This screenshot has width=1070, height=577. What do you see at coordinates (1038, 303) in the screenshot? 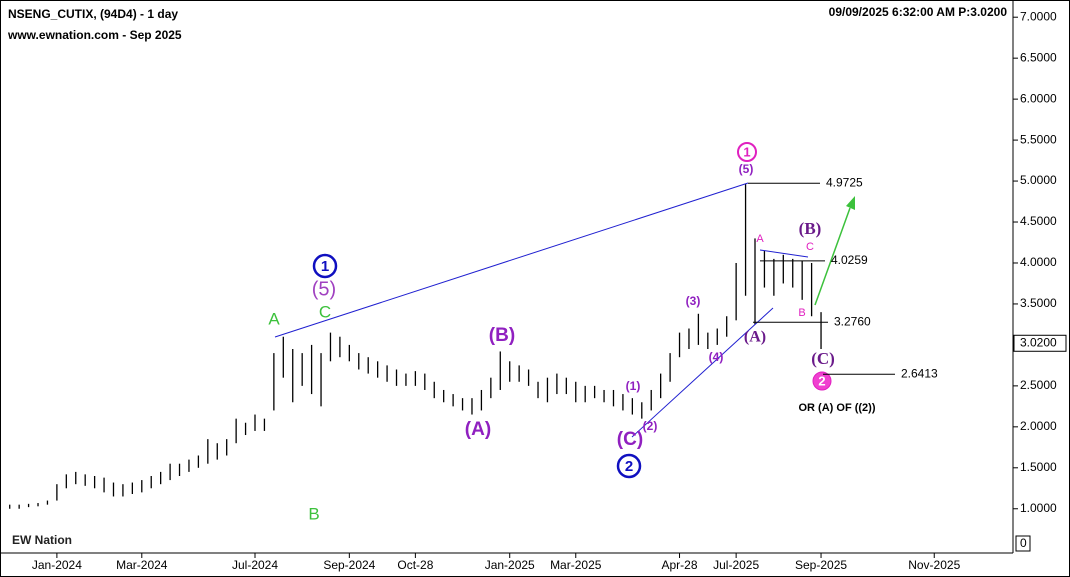
I see `y-tick-label: 3.5000` at bounding box center [1038, 303].